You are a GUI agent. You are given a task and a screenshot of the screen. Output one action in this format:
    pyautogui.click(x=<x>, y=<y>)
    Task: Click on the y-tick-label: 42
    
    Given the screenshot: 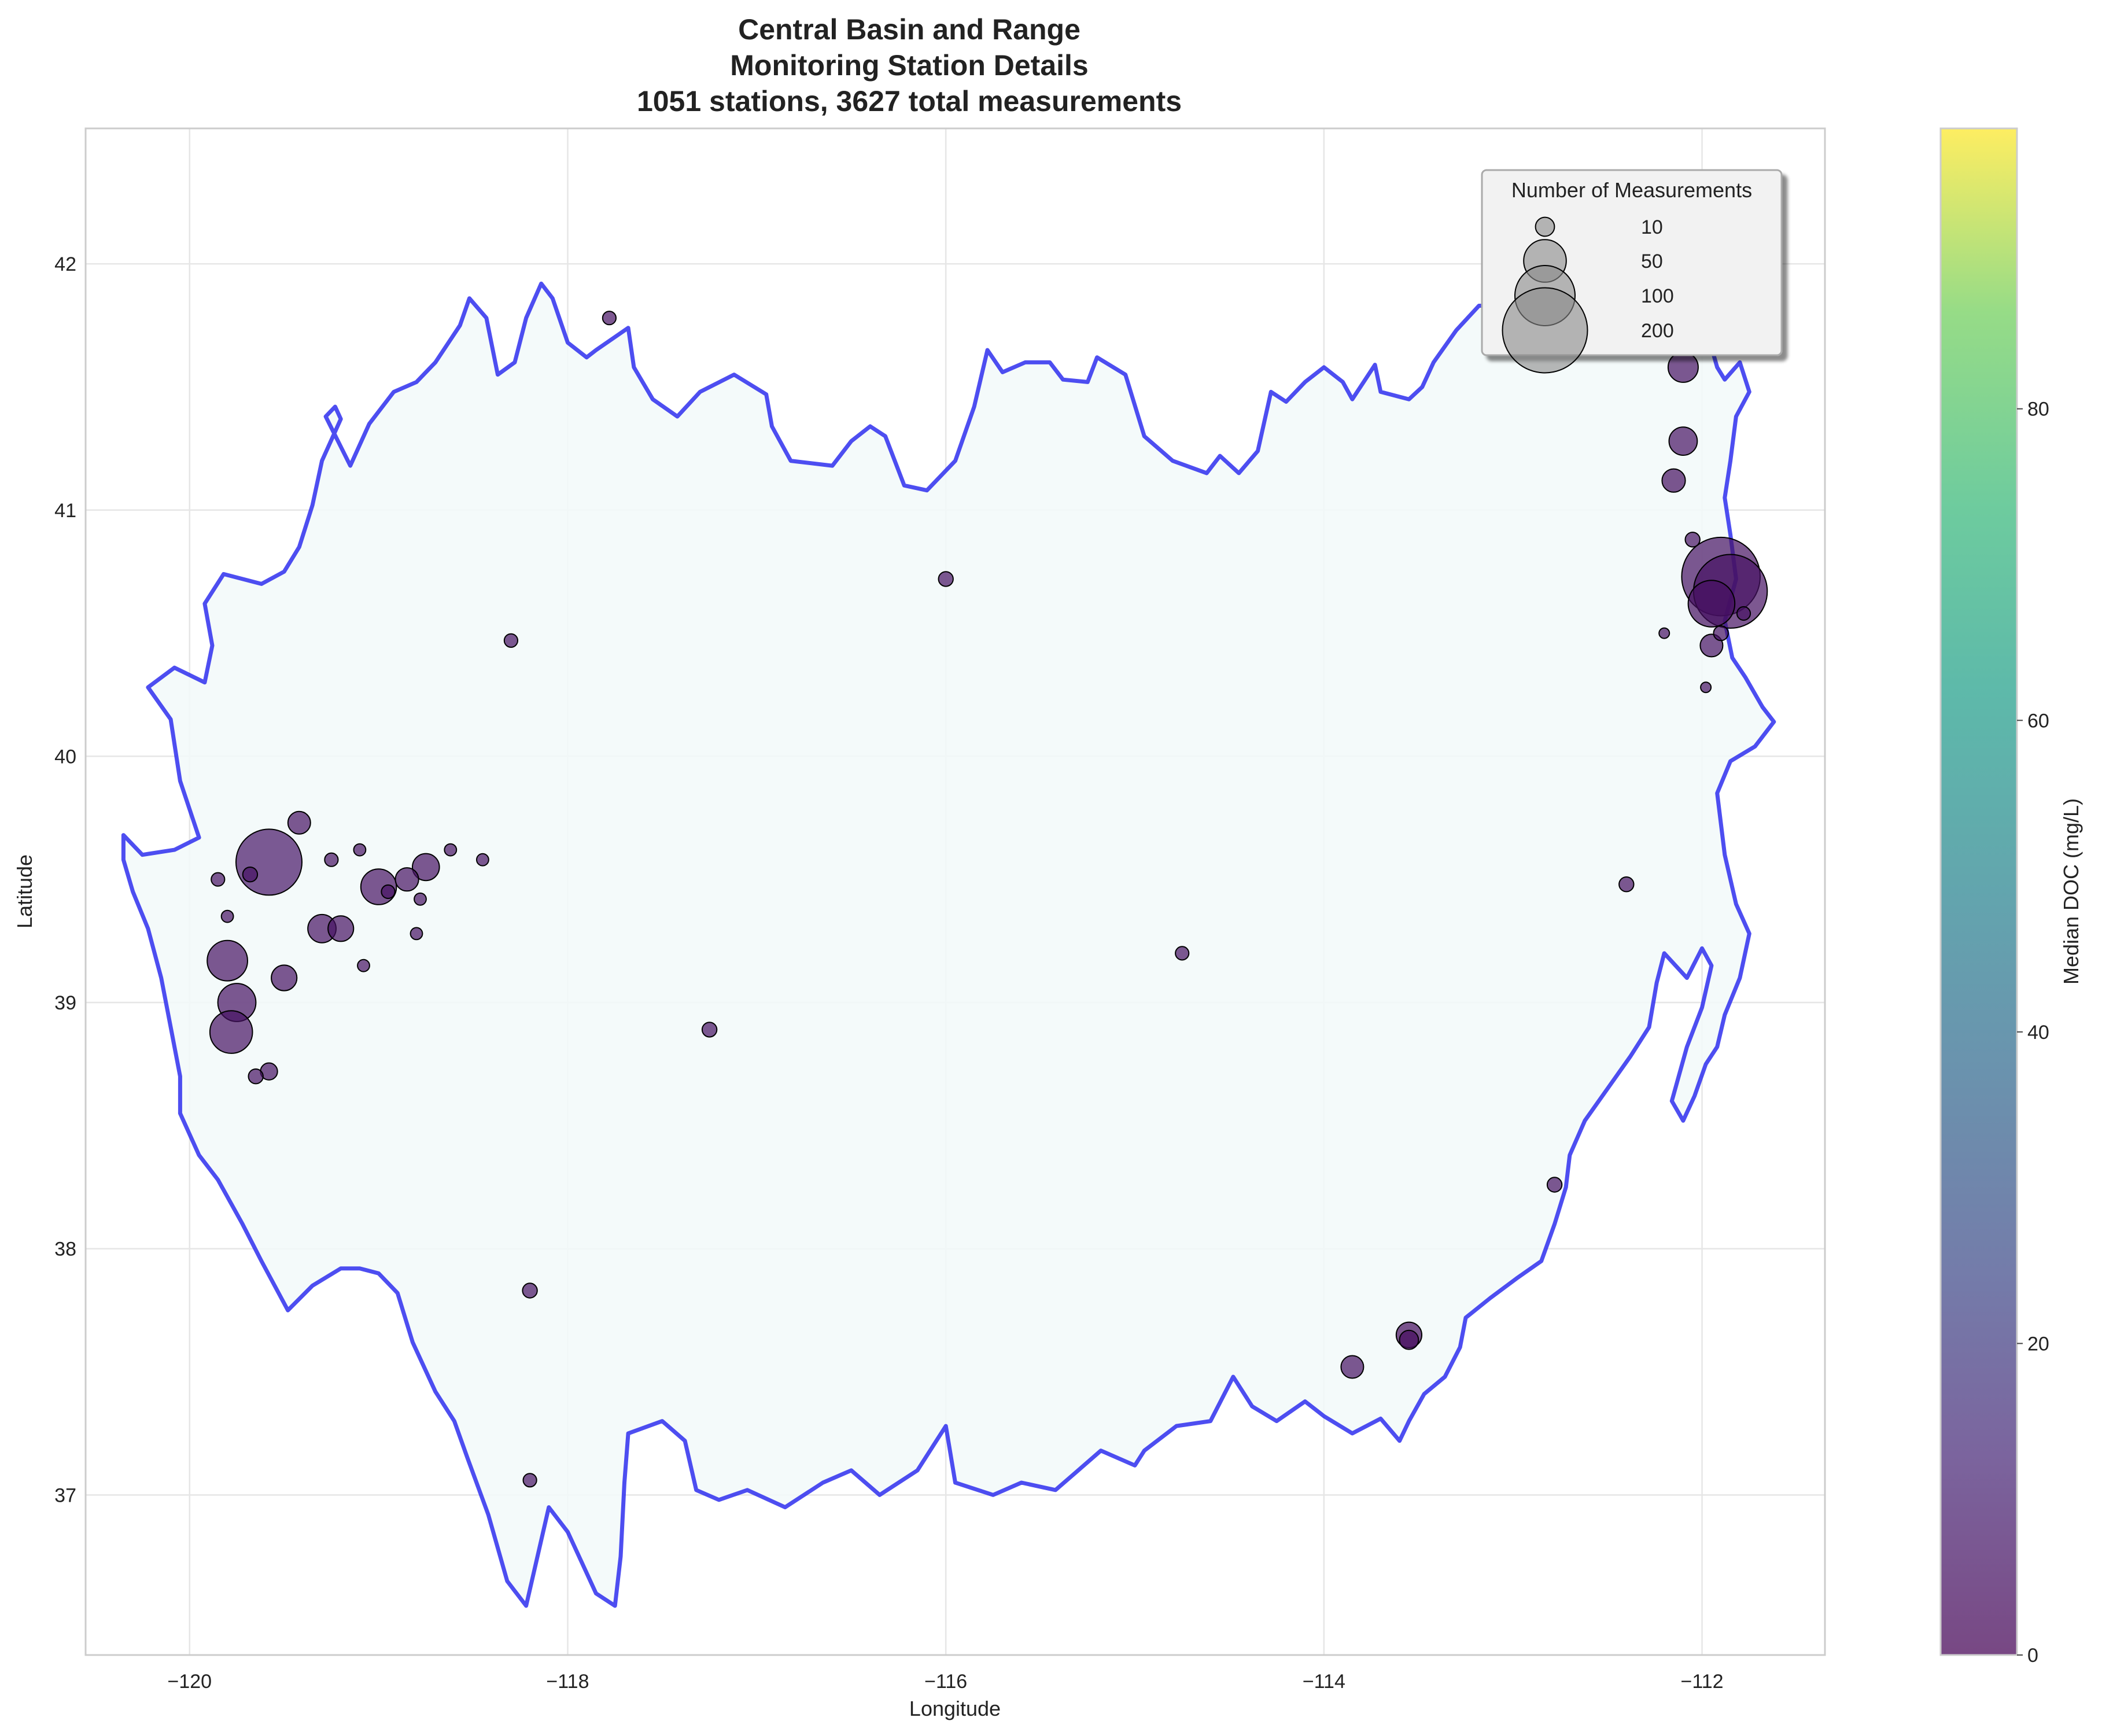 What is the action you would take?
    pyautogui.click(x=65, y=264)
    